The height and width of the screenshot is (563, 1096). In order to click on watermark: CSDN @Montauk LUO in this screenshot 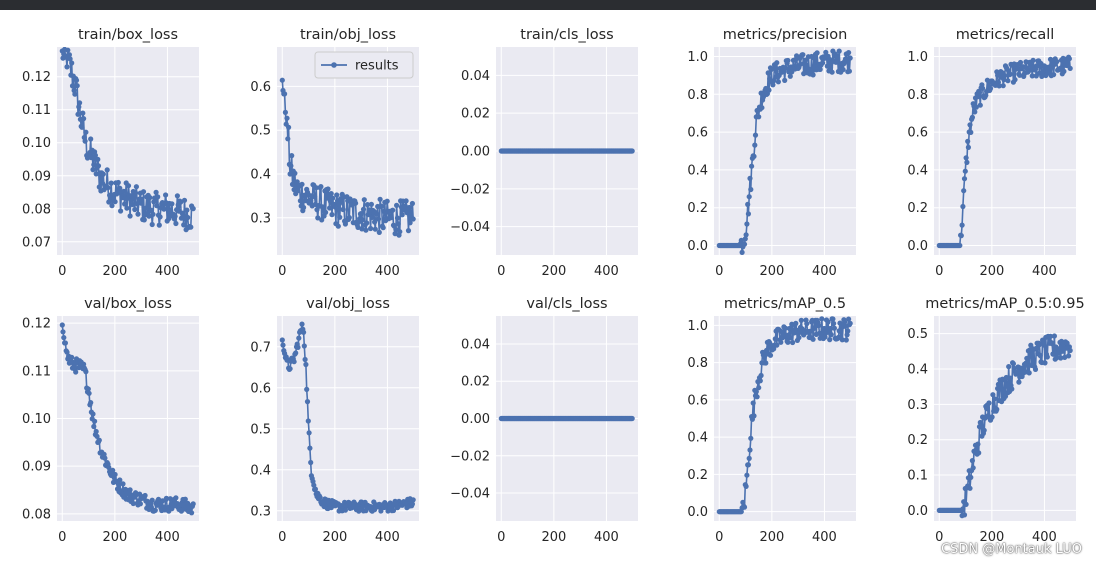, I will do `click(1011, 549)`.